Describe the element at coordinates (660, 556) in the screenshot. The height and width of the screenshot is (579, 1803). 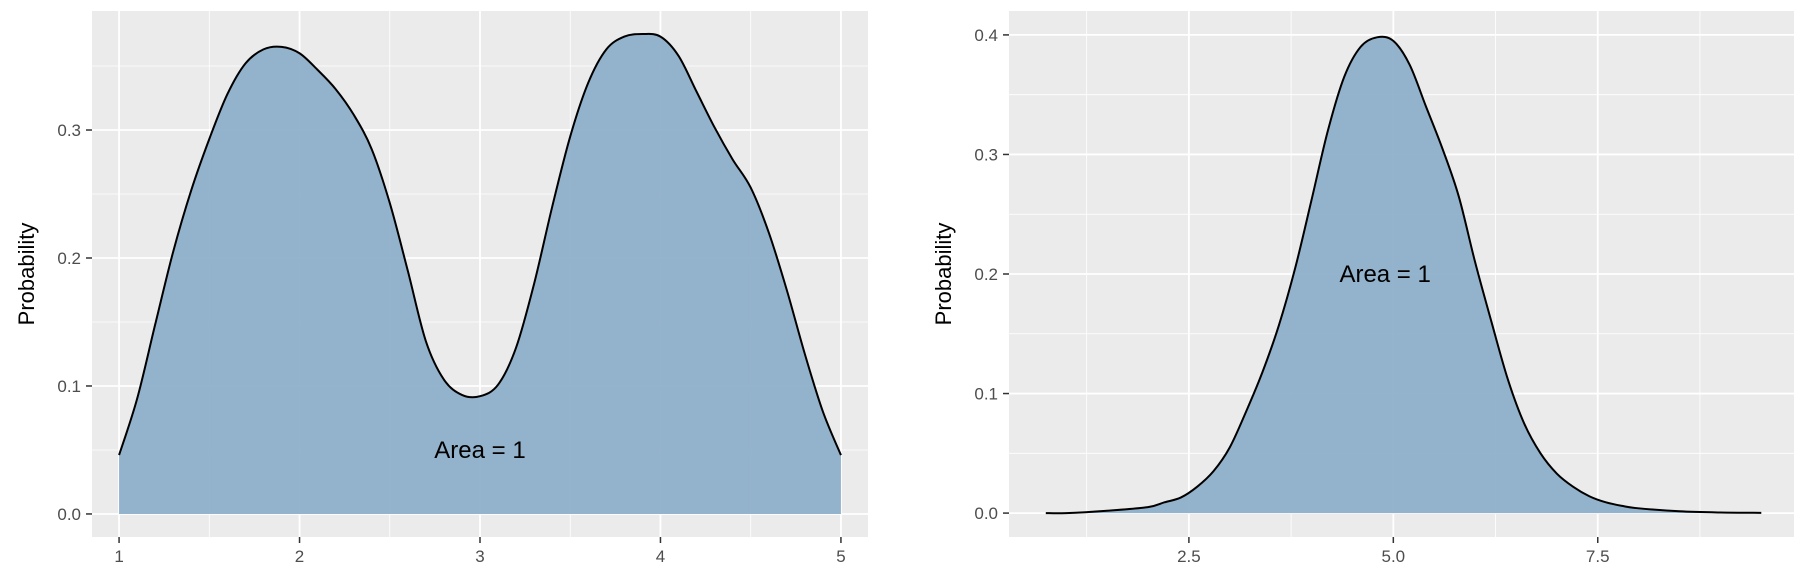
I see `x-tick-label: 4` at that location.